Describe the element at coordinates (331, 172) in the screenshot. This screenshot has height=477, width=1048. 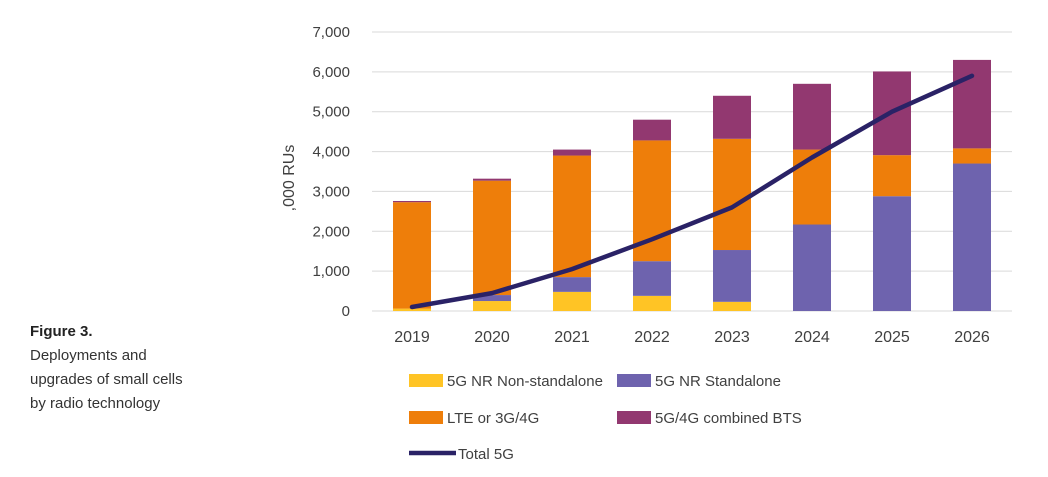
I see `y-axis-tick-labels: 0 1,000 2,000 3,000 4,000 5,000 6,000 7,000` at that location.